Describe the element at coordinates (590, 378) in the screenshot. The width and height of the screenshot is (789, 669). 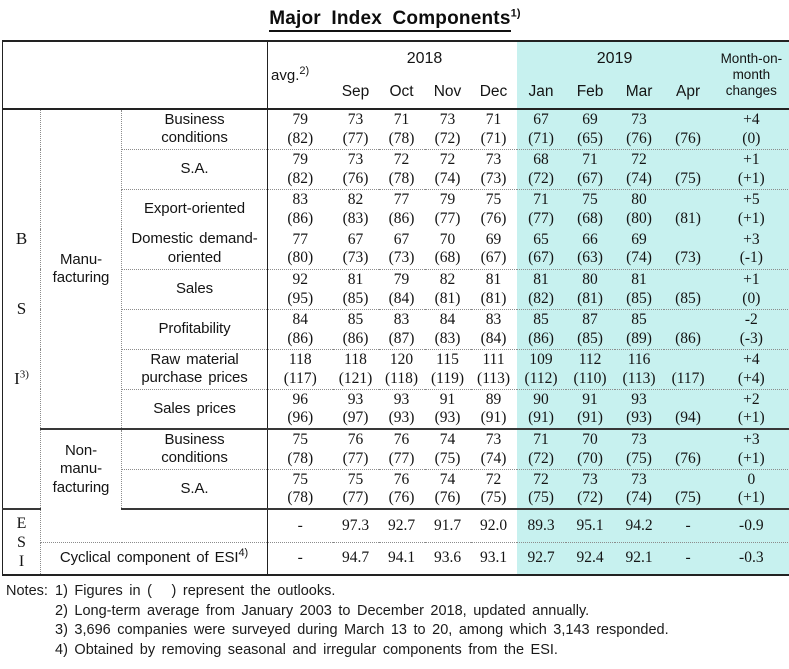
I see `outlook-value: (110)` at that location.